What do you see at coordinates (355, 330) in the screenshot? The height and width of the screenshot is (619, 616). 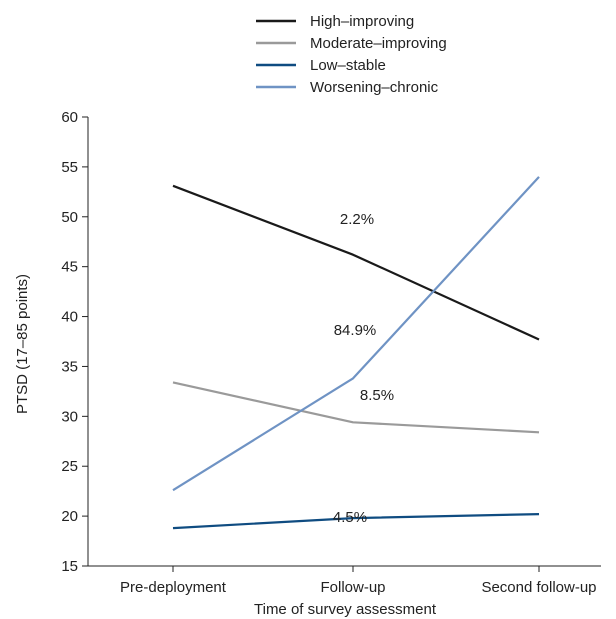 I see `data-label: 84.9%` at bounding box center [355, 330].